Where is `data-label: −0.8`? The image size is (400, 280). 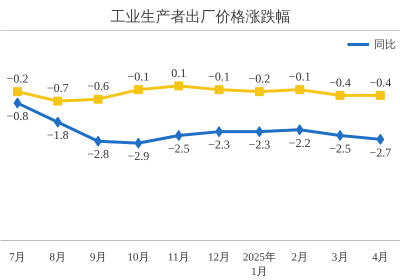 data-label: −0.8 is located at coordinates (17, 116).